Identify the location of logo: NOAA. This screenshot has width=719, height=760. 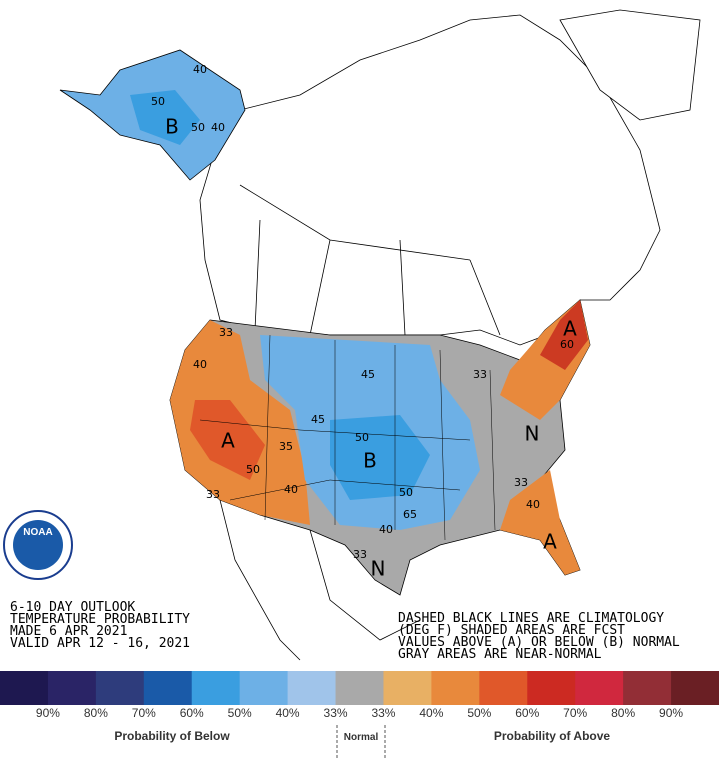
(38, 545).